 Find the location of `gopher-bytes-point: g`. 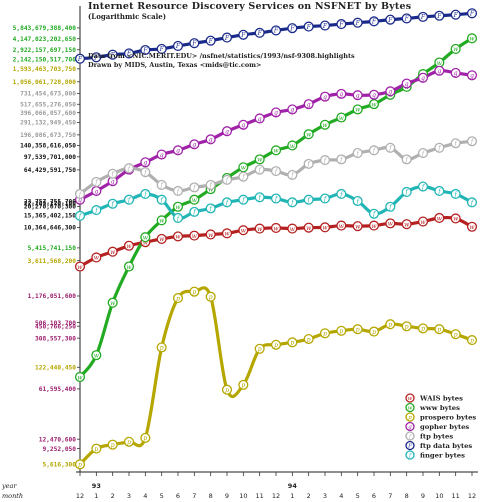

gopher-bytes-point: g is located at coordinates (357, 95).